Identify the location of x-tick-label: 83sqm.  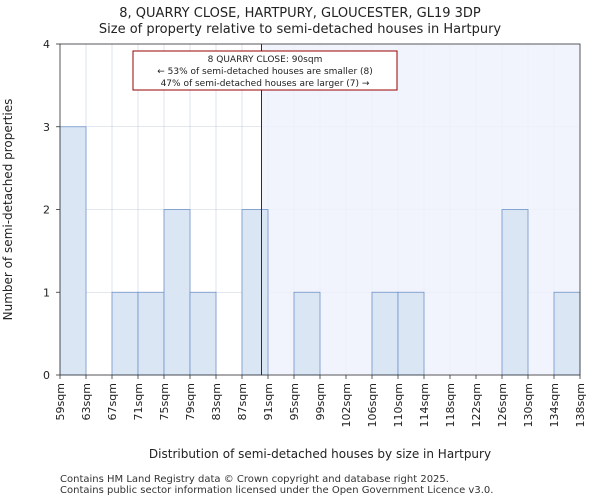
(216, 401).